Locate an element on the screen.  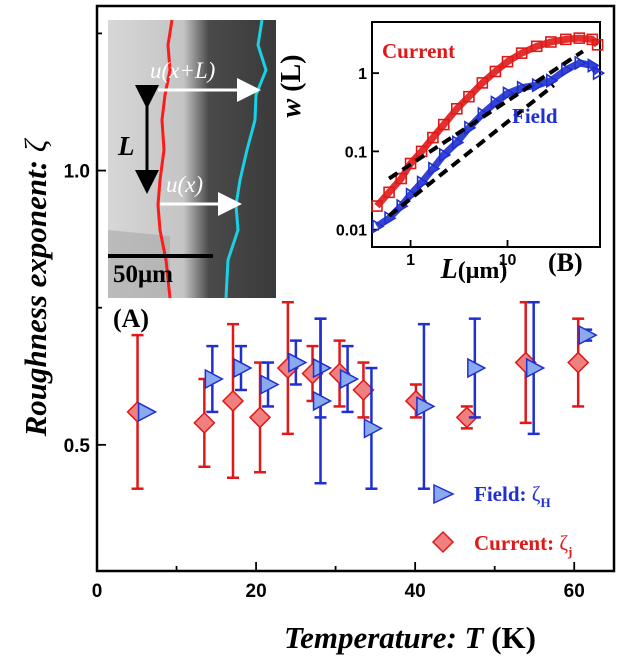
legend-current-label: Current: ζj is located at coordinates (523, 545).